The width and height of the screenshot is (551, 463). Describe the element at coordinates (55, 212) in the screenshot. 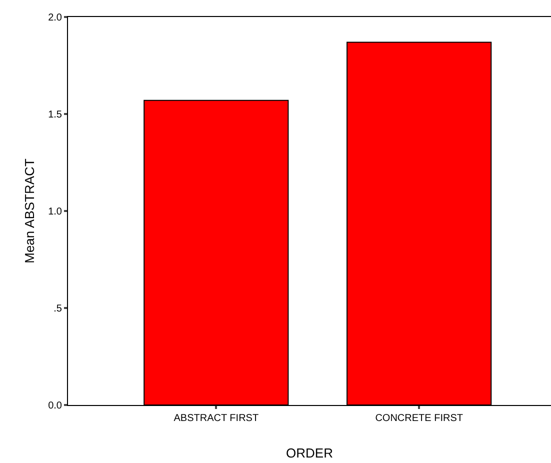

I see `y-tick-label: 1.0` at that location.